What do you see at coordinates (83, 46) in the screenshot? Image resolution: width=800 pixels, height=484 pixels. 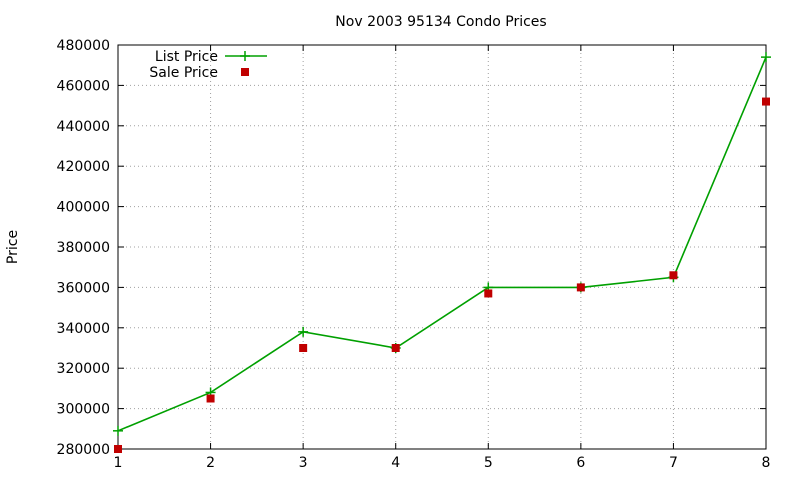 I see `y-tick-label: 480000` at bounding box center [83, 46].